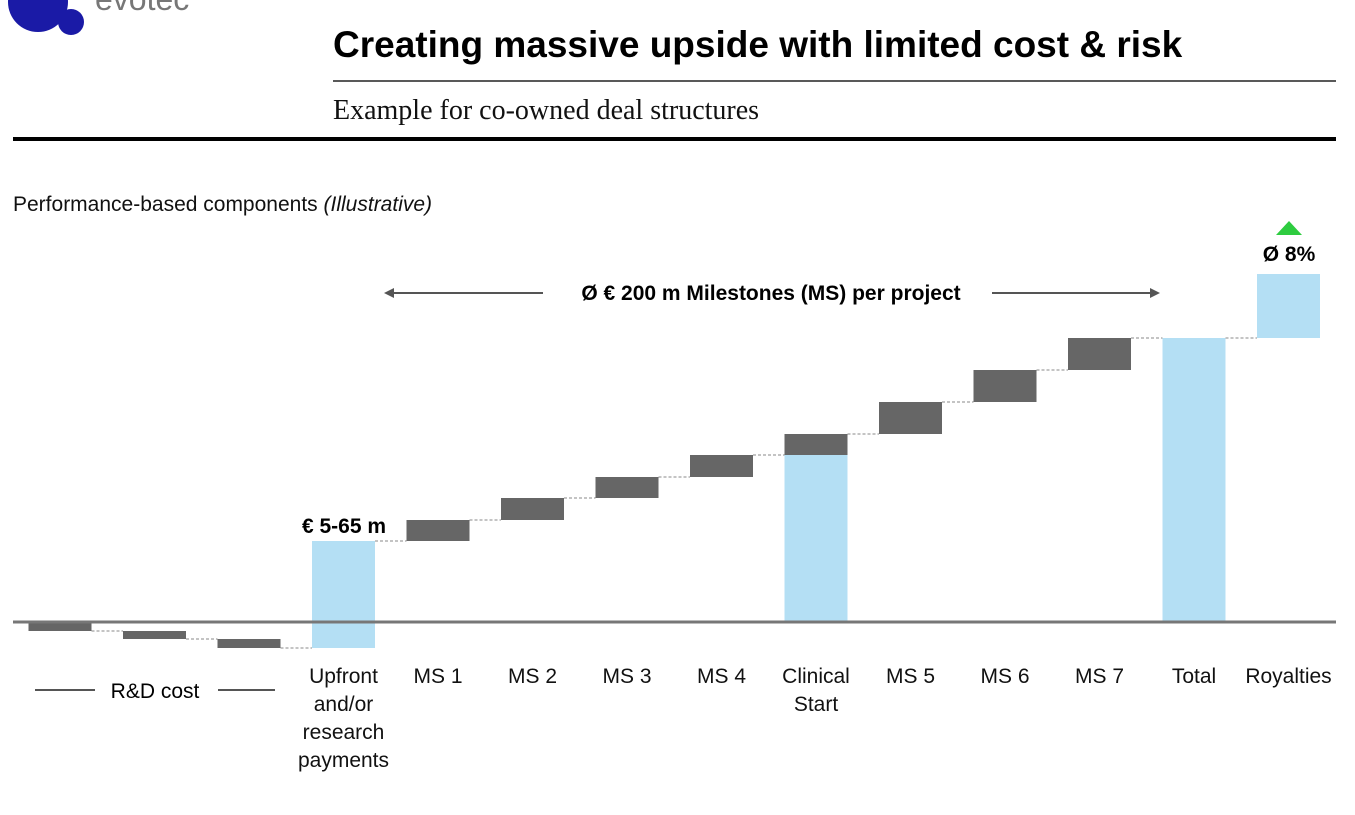 The height and width of the screenshot is (815, 1355). Describe the element at coordinates (1099, 676) in the screenshot. I see `x-tick-label: MS 7` at that location.